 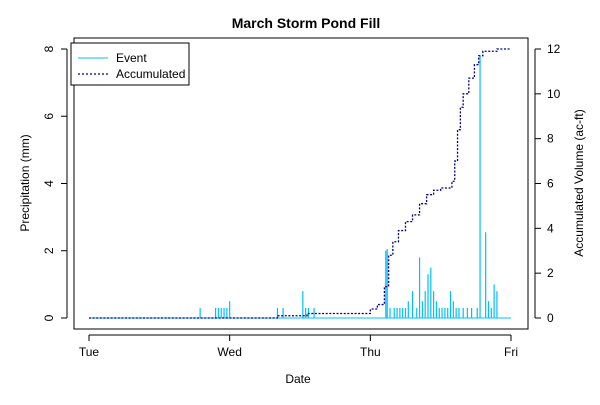 What do you see at coordinates (150, 74) in the screenshot?
I see `legend-accumulated-label: Accumulated` at bounding box center [150, 74].